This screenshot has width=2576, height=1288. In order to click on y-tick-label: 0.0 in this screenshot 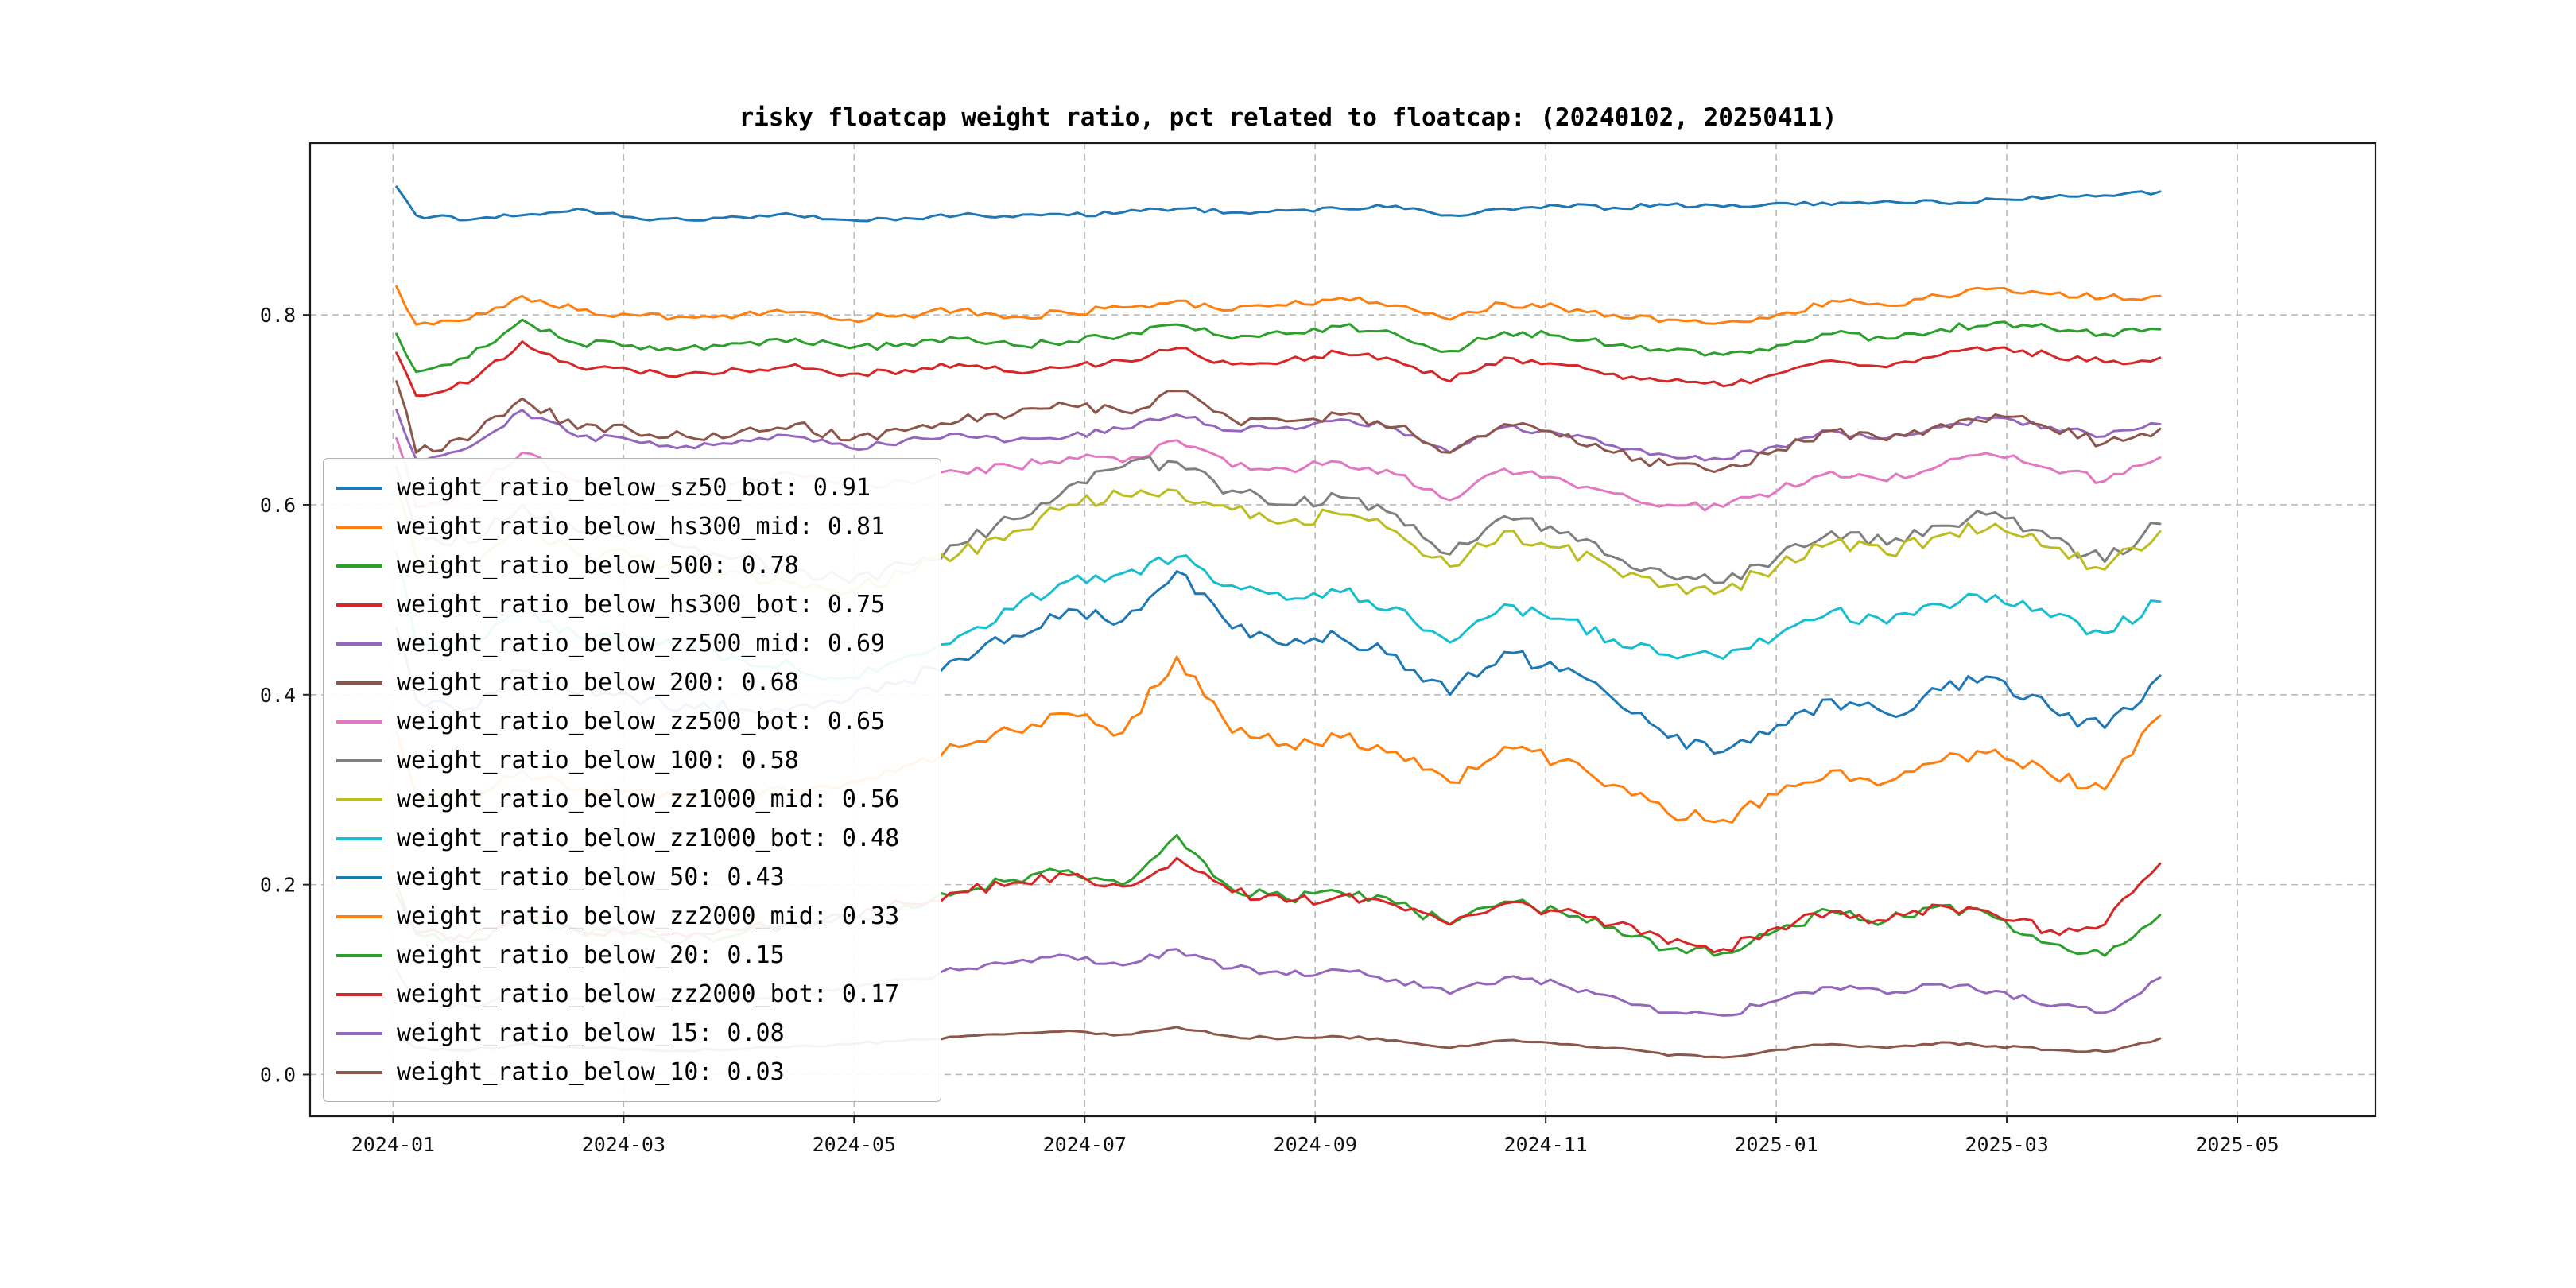, I will do `click(278, 1075)`.